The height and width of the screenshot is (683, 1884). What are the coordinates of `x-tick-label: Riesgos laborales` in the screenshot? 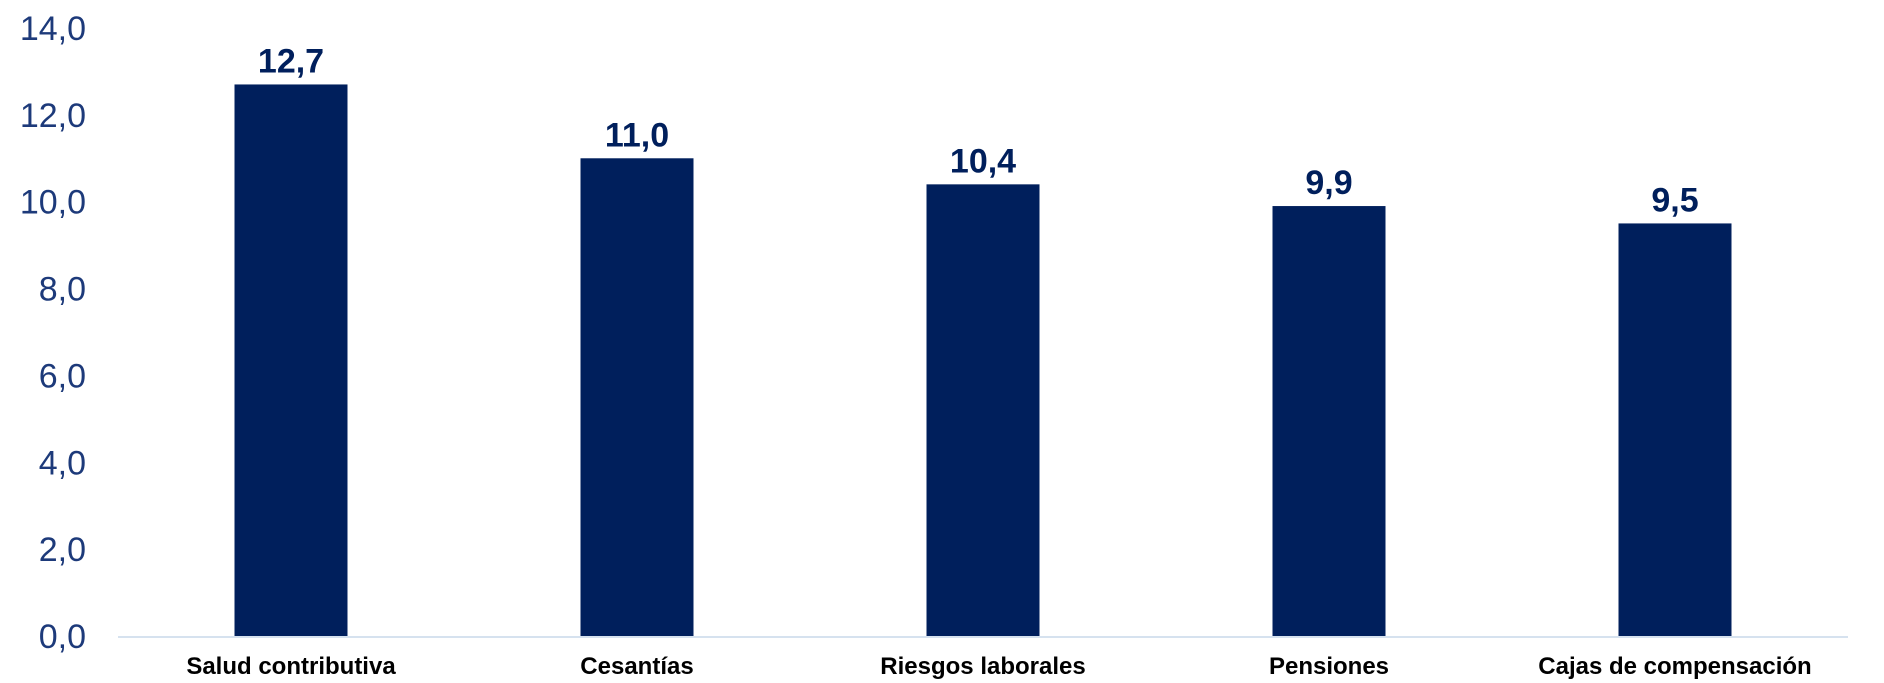 It's located at (982, 666).